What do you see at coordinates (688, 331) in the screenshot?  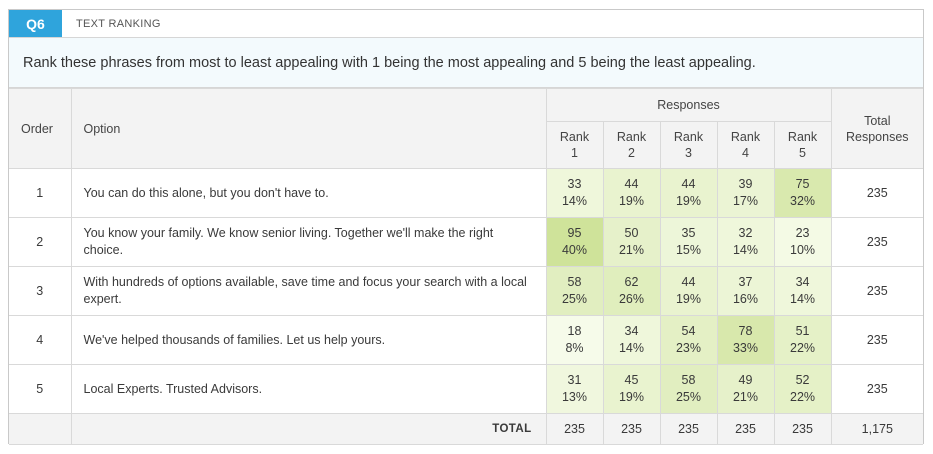 I see `rank-count: 54` at bounding box center [688, 331].